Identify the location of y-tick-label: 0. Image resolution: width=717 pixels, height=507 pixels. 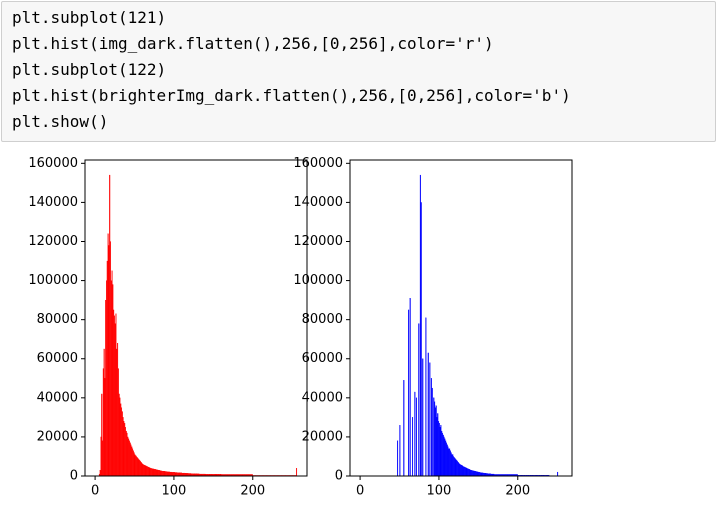
(74, 476).